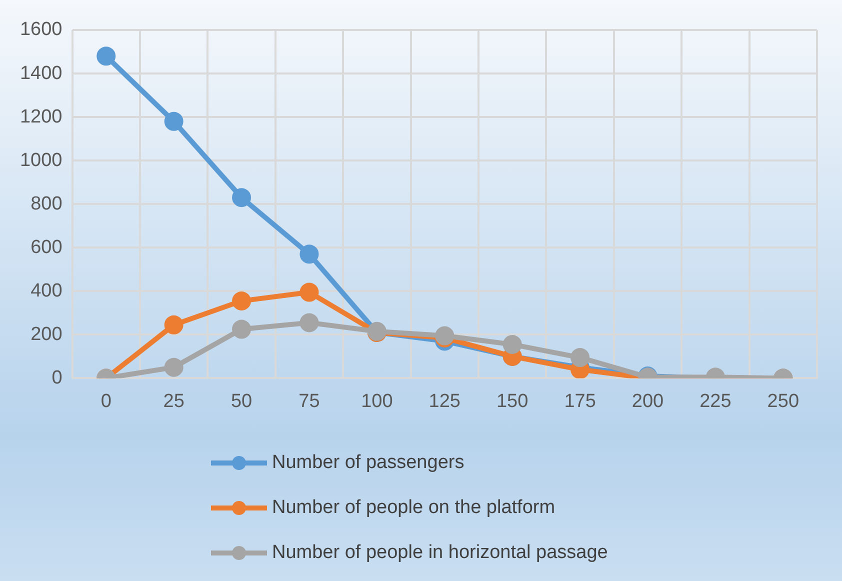  I want to click on y-tick-label: 1600, so click(41, 29).